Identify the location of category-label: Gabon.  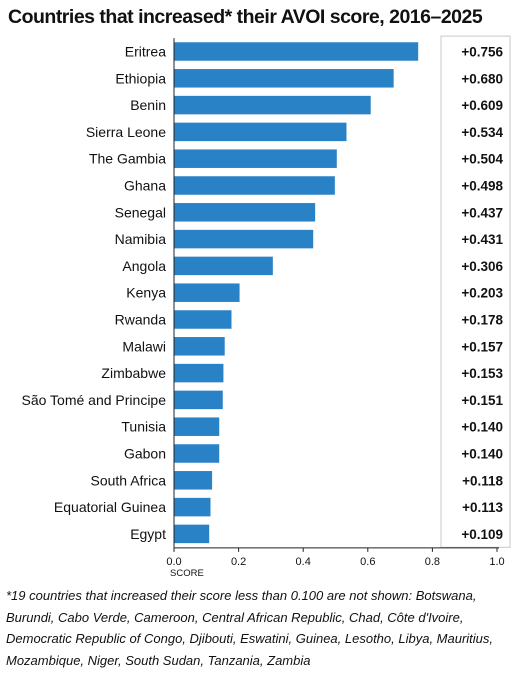
(145, 454).